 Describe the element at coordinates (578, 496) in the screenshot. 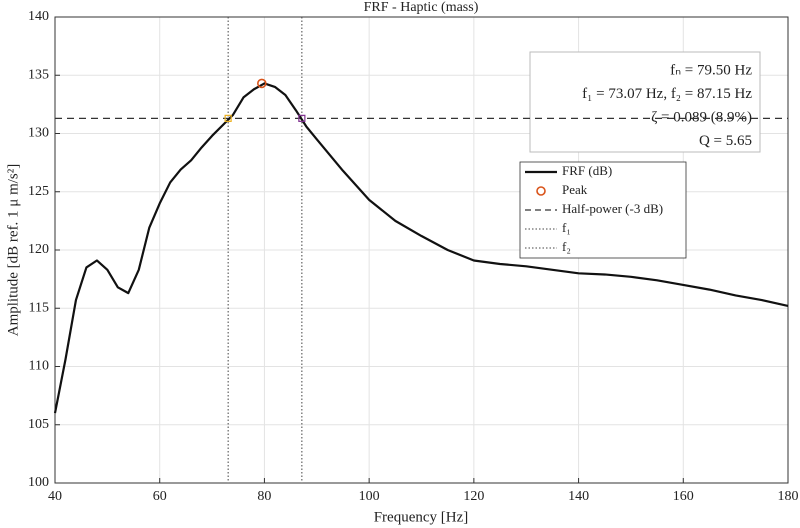

I see `x-tick-label: 140` at that location.